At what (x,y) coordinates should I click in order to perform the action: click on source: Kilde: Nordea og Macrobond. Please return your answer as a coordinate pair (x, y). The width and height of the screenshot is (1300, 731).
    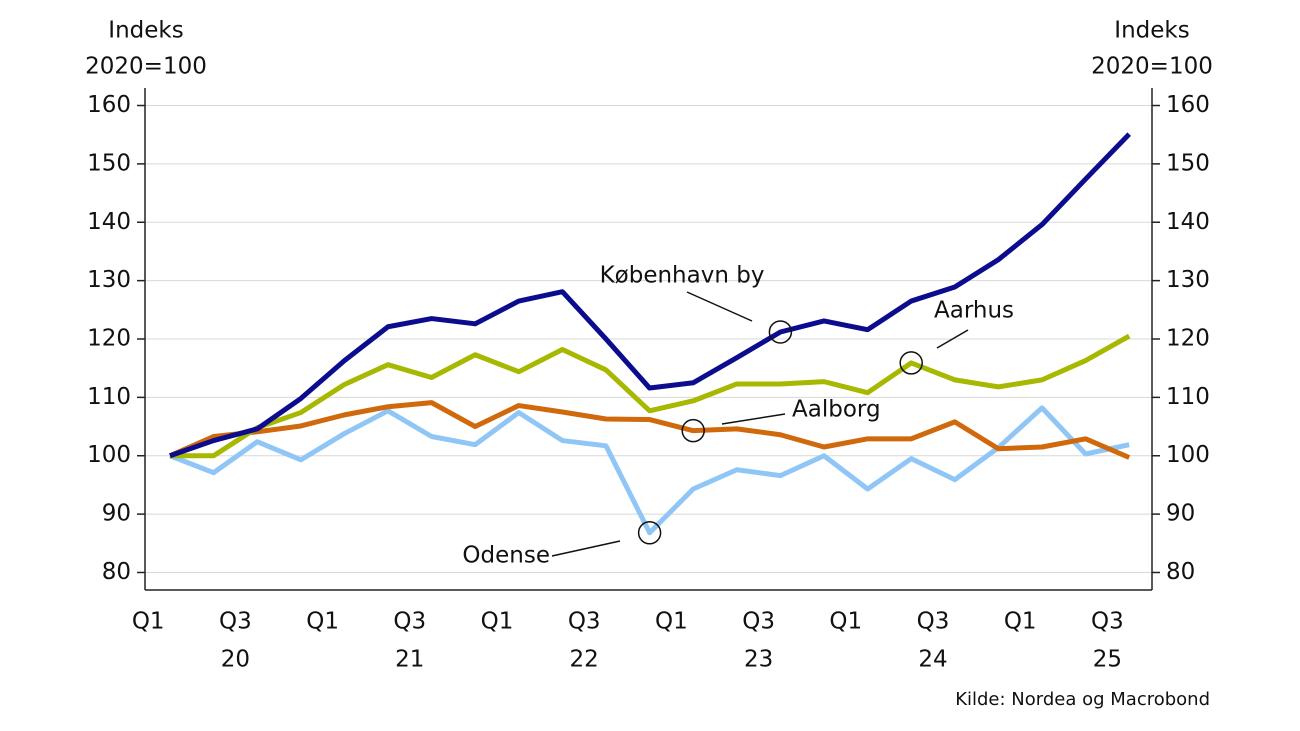
    Looking at the image, I should click on (1082, 699).